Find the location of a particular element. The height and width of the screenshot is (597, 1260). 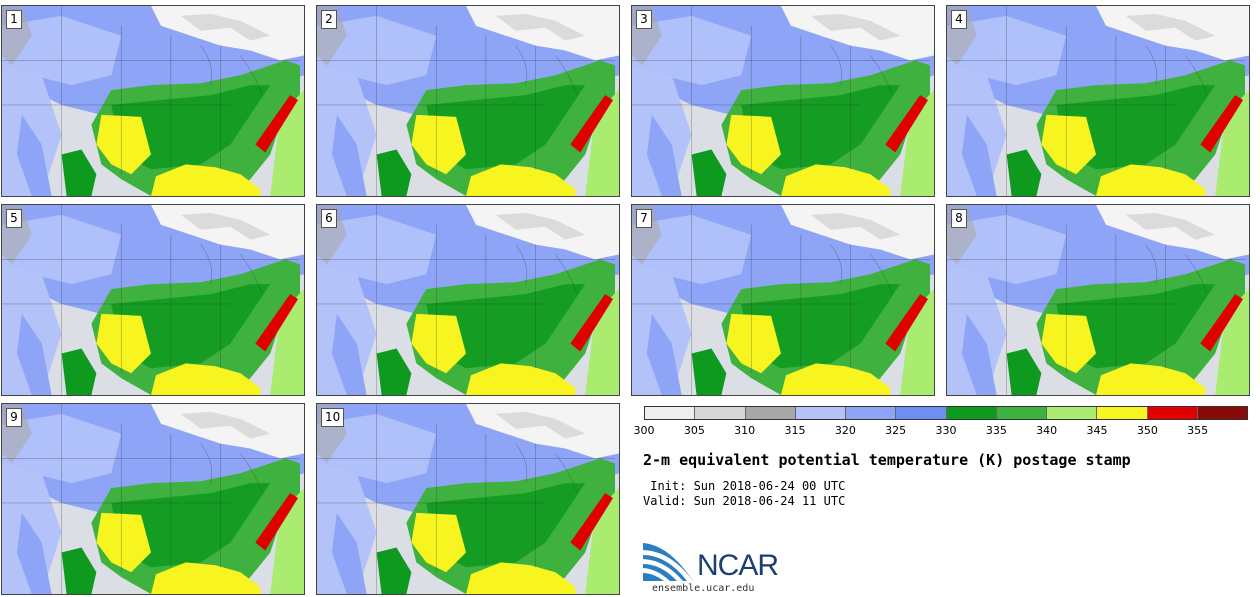

panel-number: 4 is located at coordinates (959, 19).